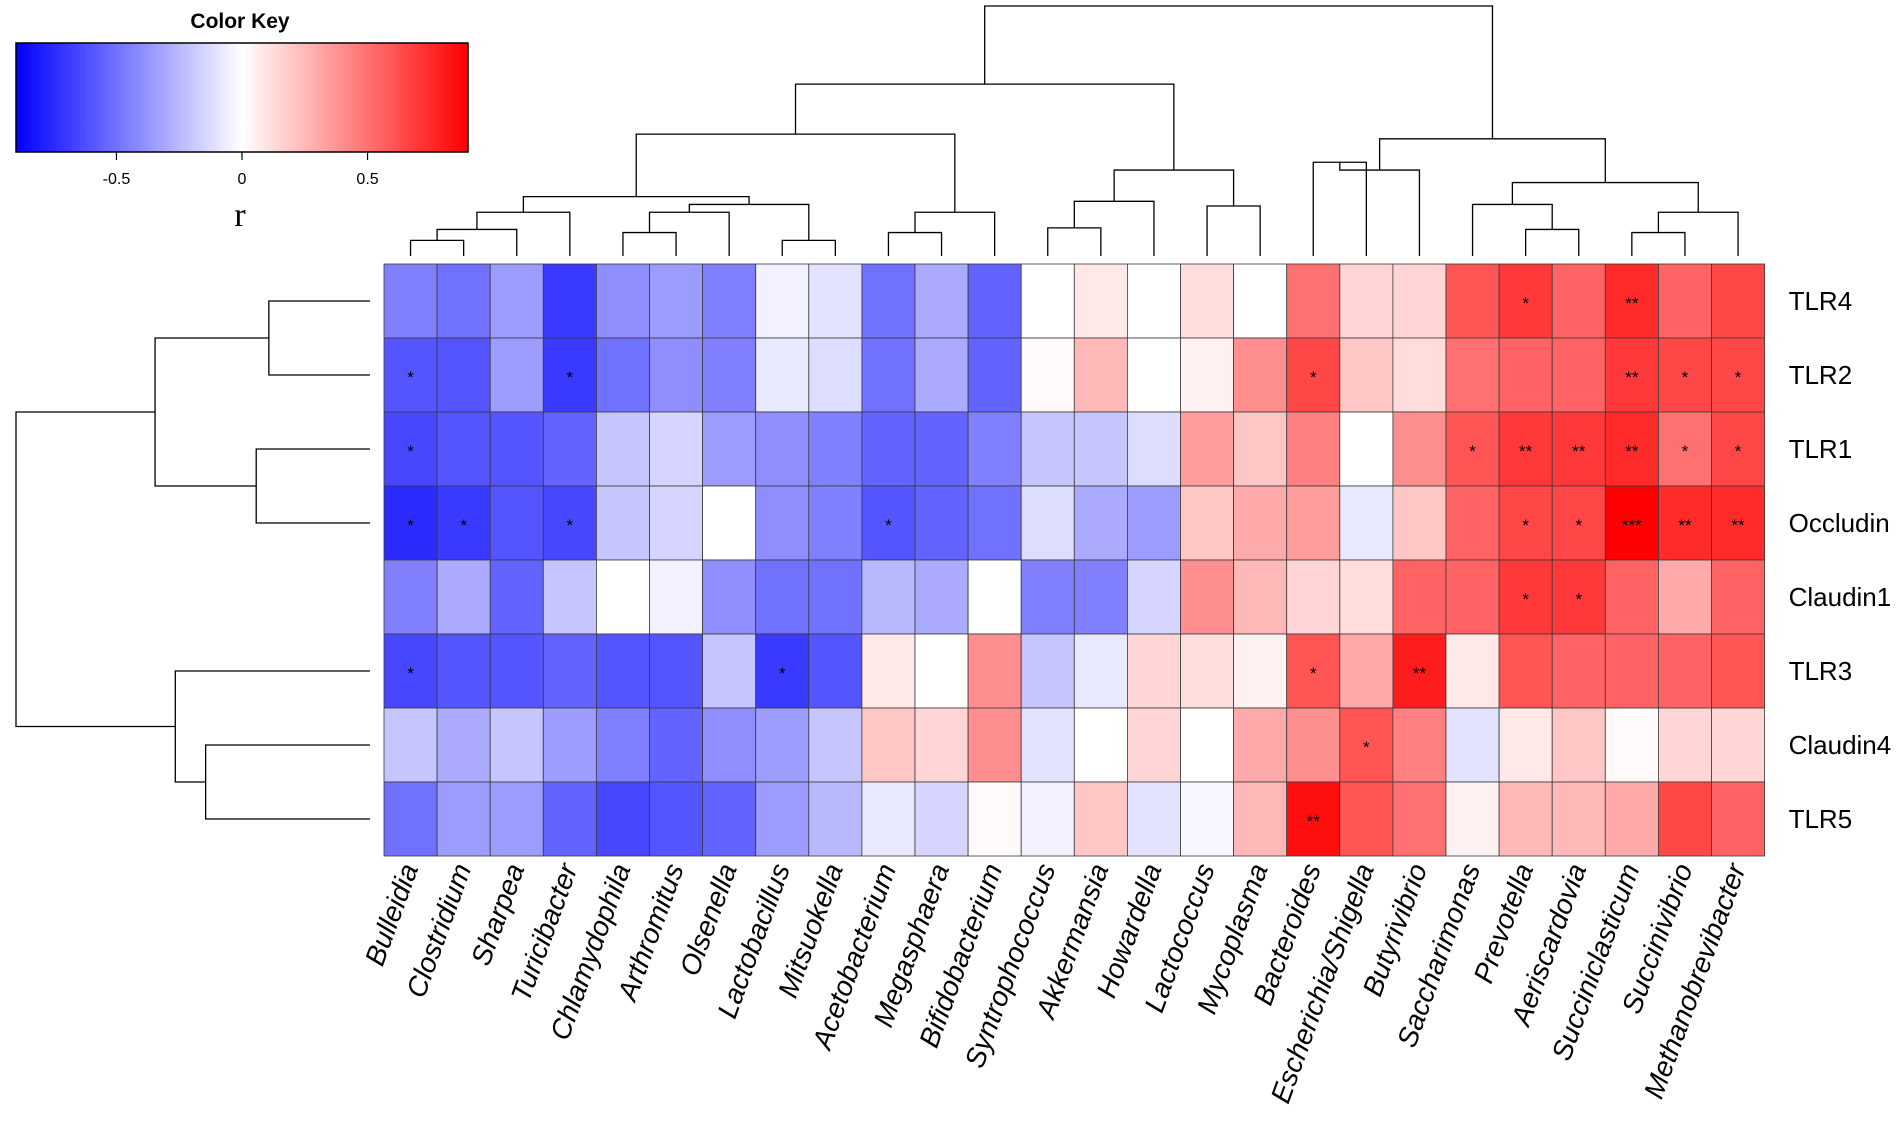  What do you see at coordinates (1366, 745) in the screenshot?
I see `heatmap-cell-claudin4-escherichia-shigella` at bounding box center [1366, 745].